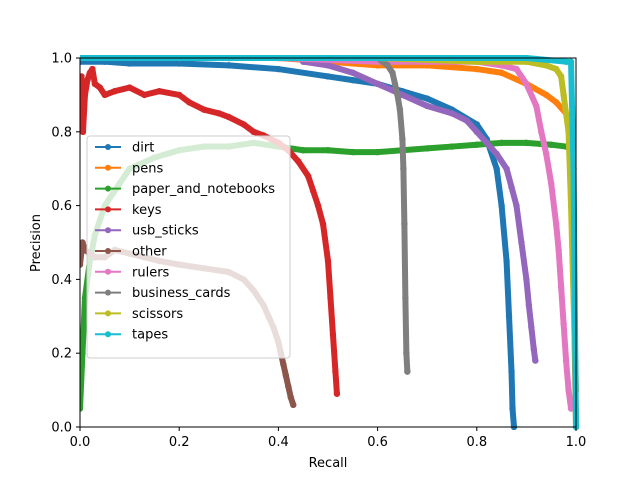 The image size is (640, 485). Describe the element at coordinates (278, 442) in the screenshot. I see `x-tick-label: 0.4` at that location.